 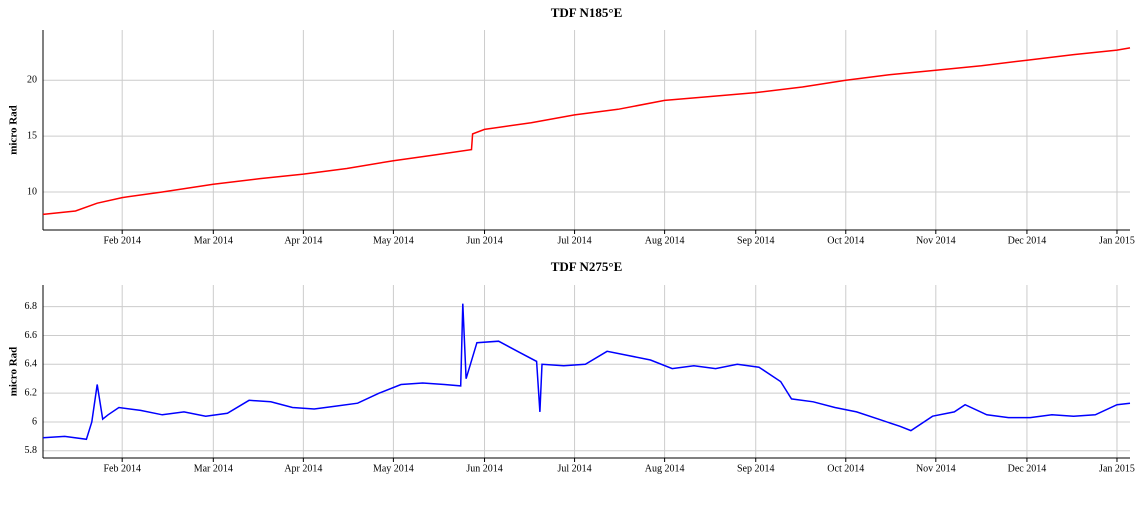 I want to click on y-tick-label: 6.4, so click(x=31, y=364).